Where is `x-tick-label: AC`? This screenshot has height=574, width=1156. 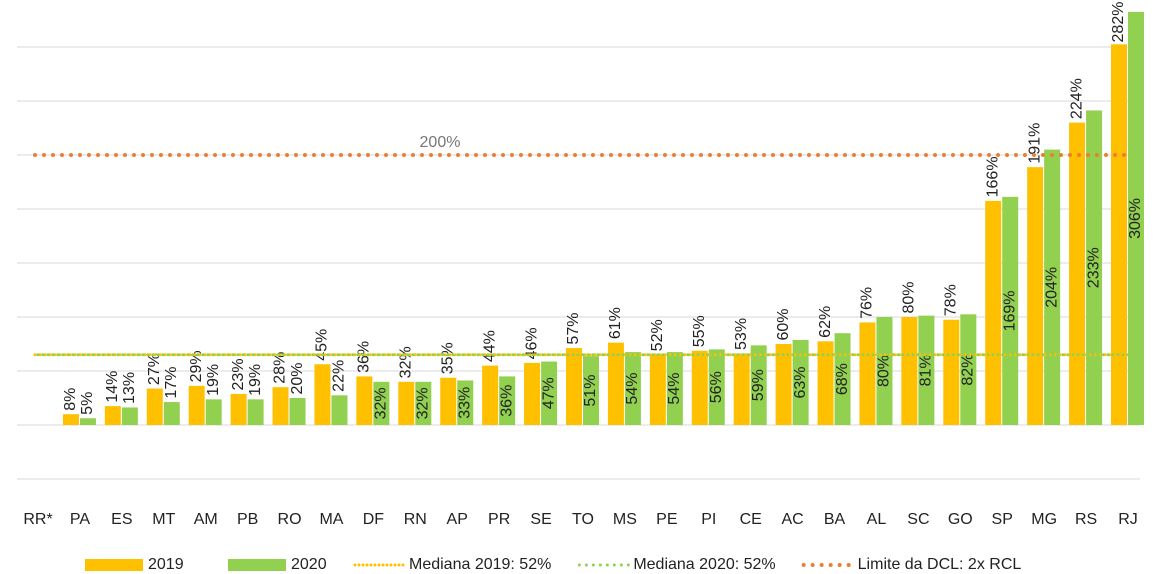 x-tick-label: AC is located at coordinates (792, 519).